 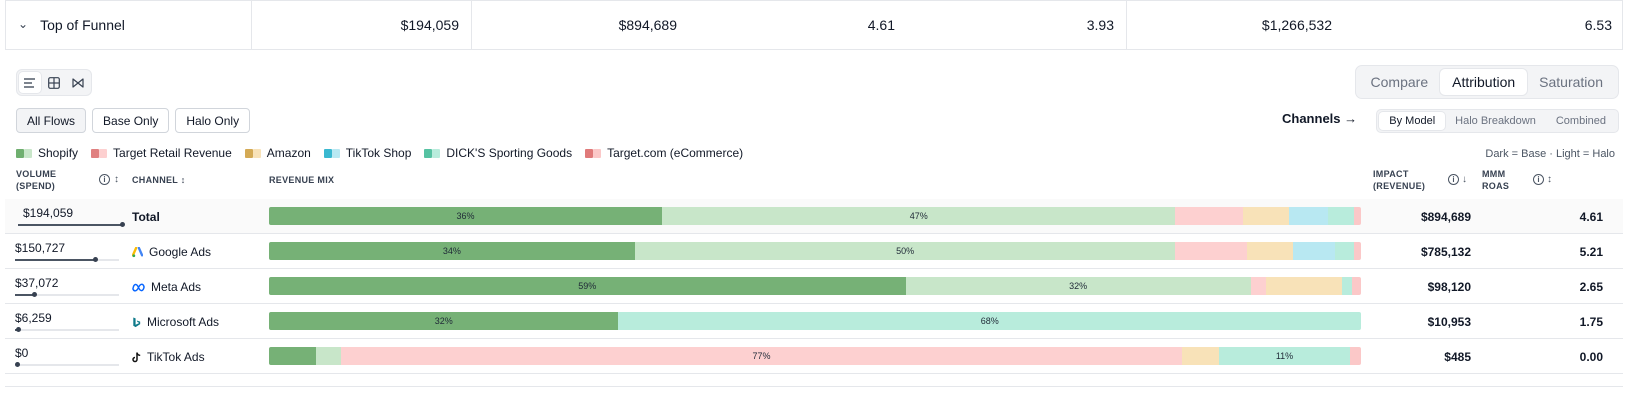 What do you see at coordinates (23, 24) in the screenshot?
I see `chevron-down-icon: ⌄` at bounding box center [23, 24].